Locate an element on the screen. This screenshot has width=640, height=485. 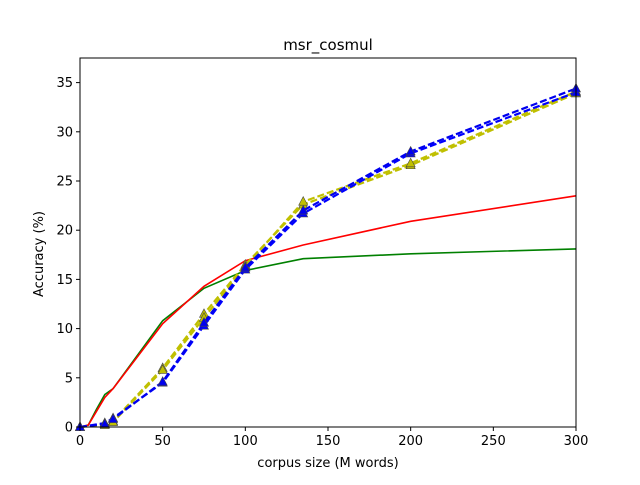
y-tick-label: 0 is located at coordinates (69, 428).